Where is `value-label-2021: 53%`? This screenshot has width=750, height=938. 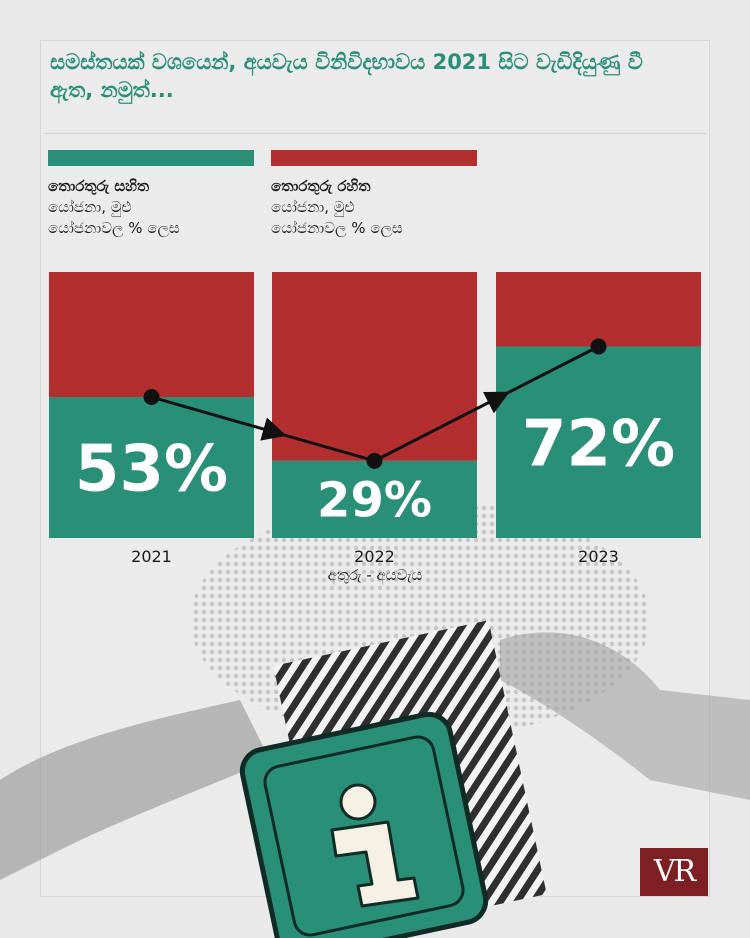 value-label-2021: 53% is located at coordinates (151, 470).